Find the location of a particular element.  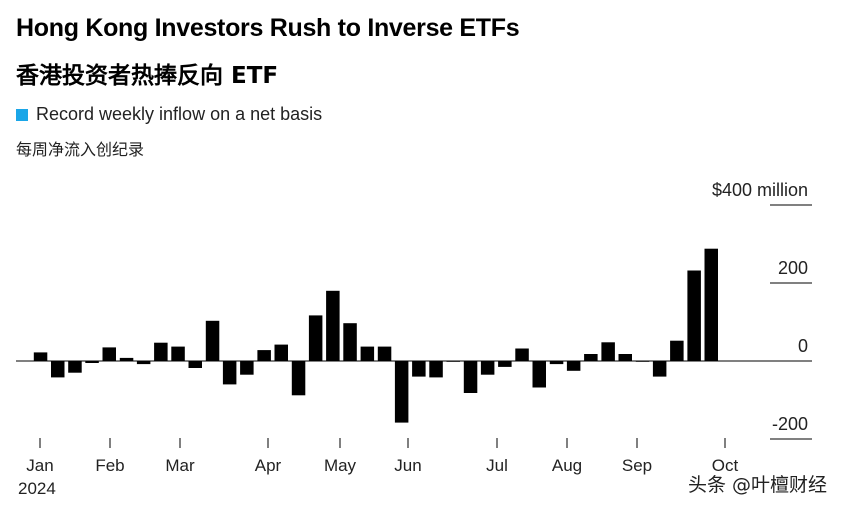

legend-swatch is located at coordinates (22, 114).